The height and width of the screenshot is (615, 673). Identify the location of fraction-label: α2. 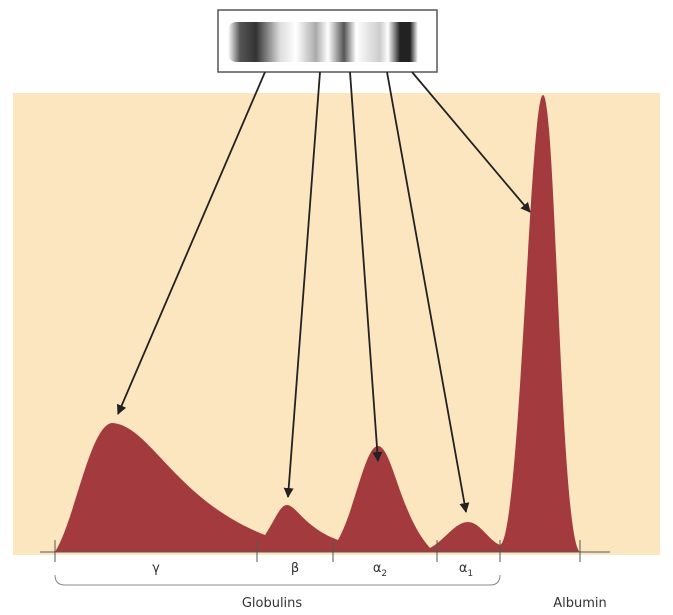
(380, 570).